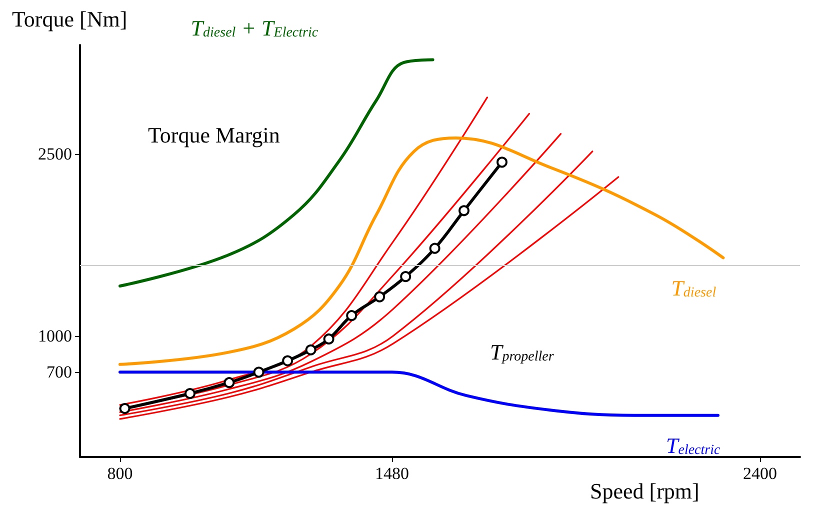 The image size is (830, 515). I want to click on y-axis-title: Torque [Nm], so click(70, 19).